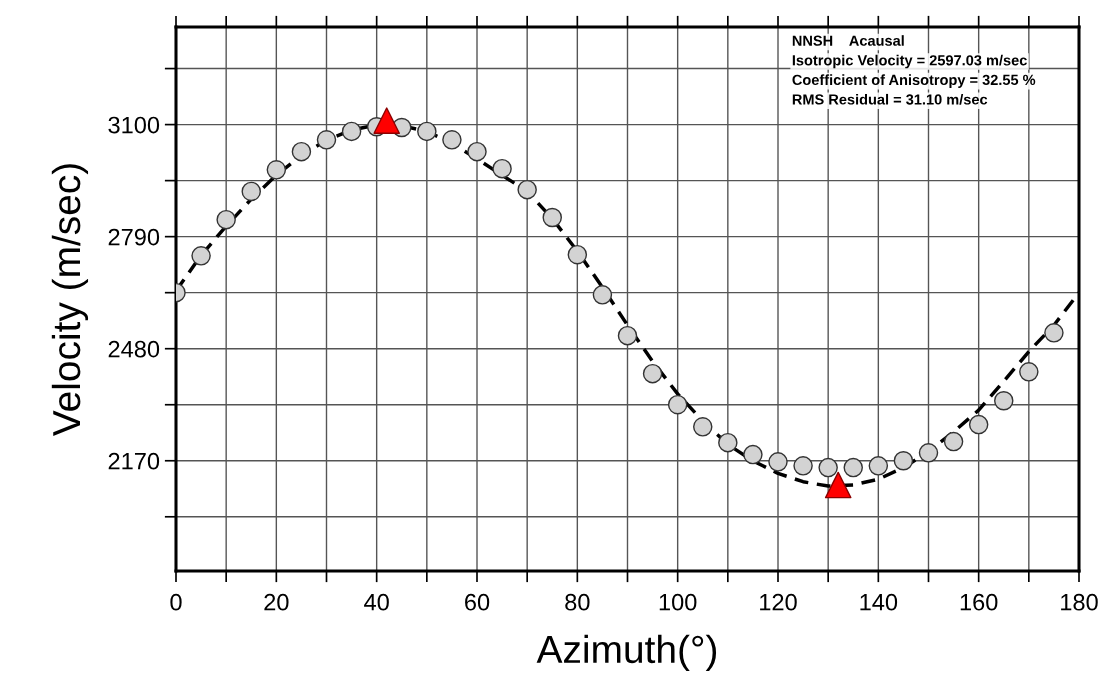 The image size is (1113, 700). Describe the element at coordinates (176, 602) in the screenshot. I see `x-tick-label: 0` at that location.